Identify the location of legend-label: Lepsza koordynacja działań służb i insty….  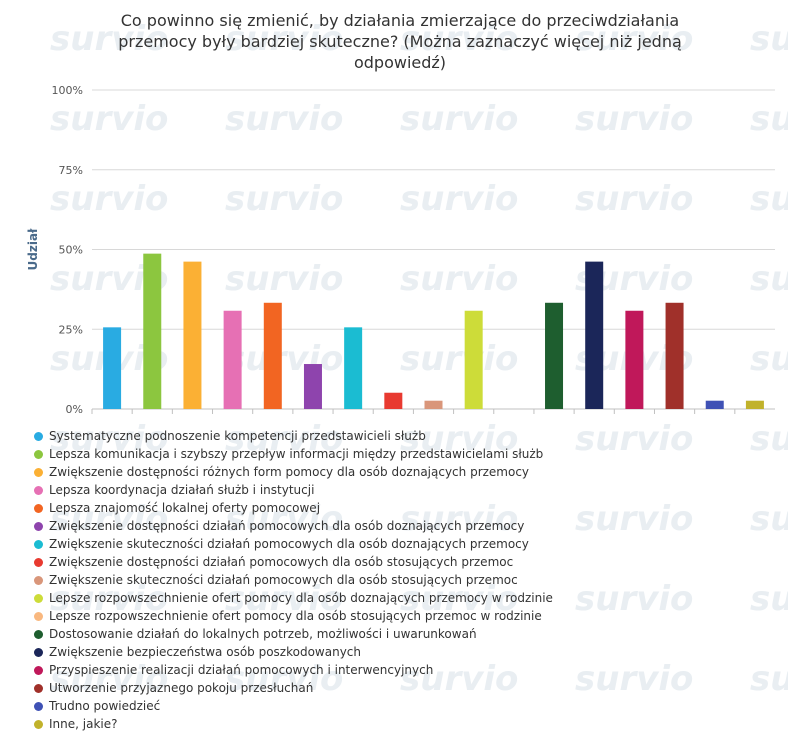
(182, 490).